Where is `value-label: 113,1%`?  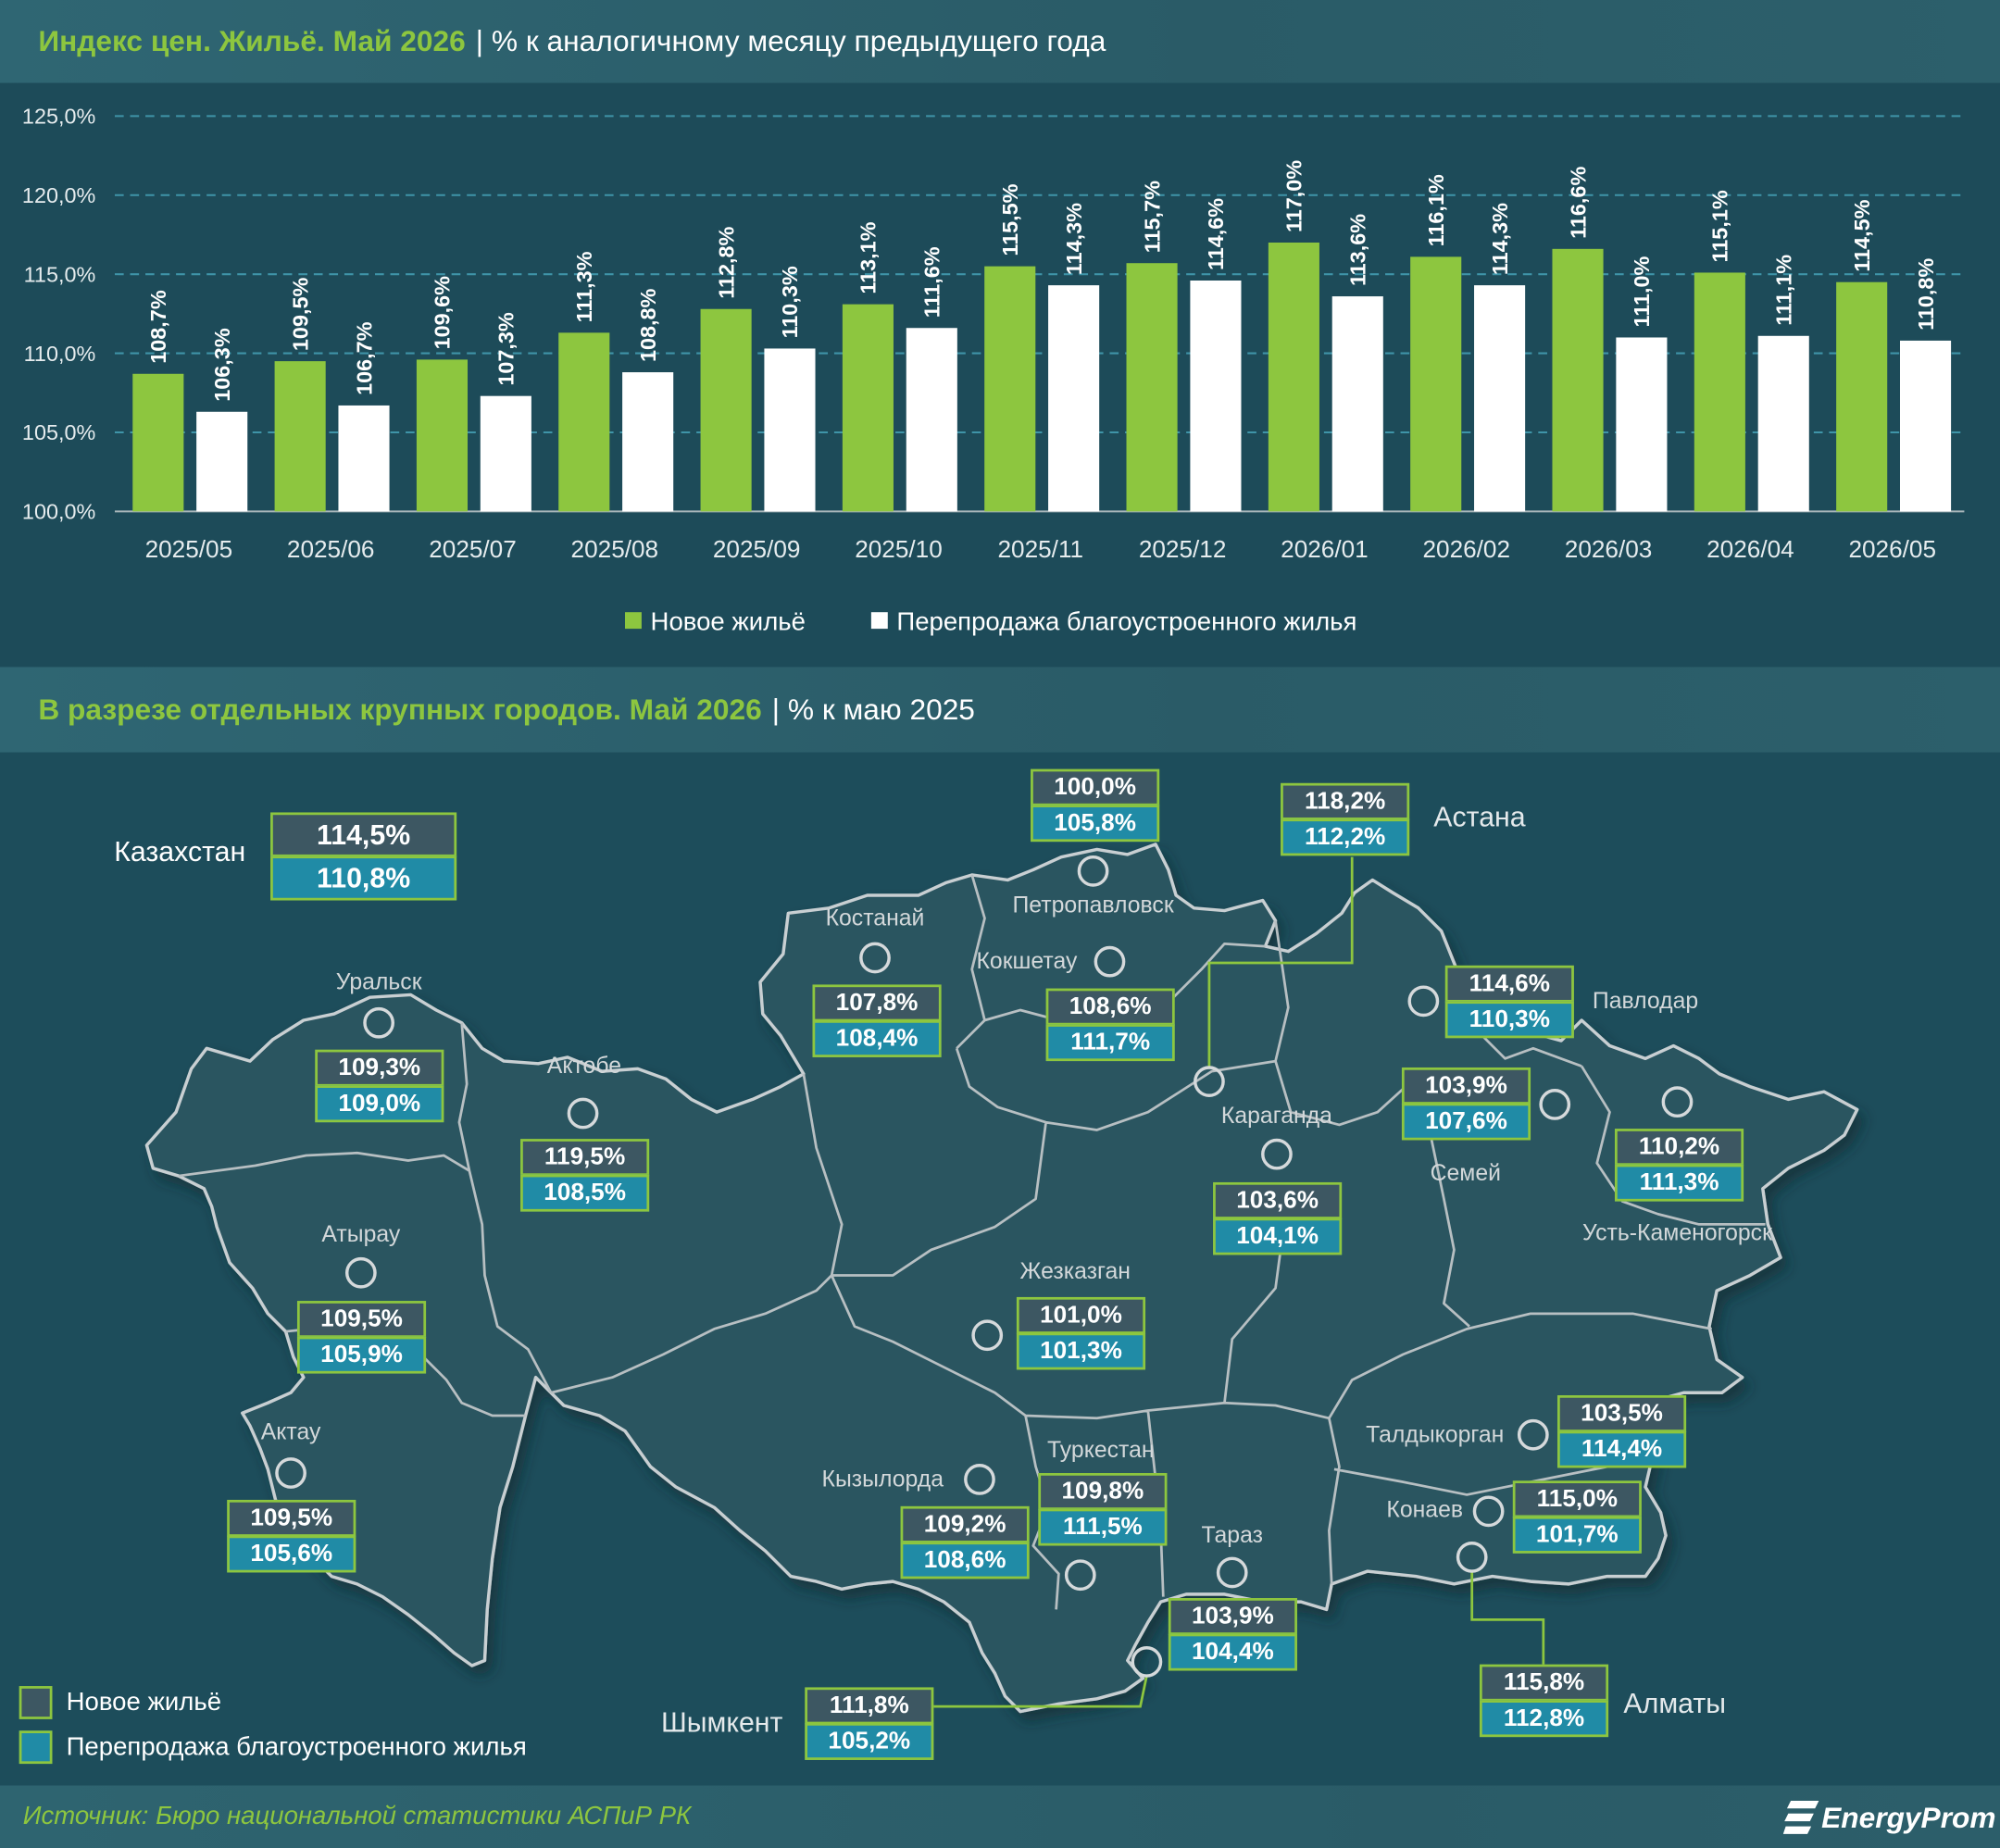
value-label: 113,1% is located at coordinates (868, 257).